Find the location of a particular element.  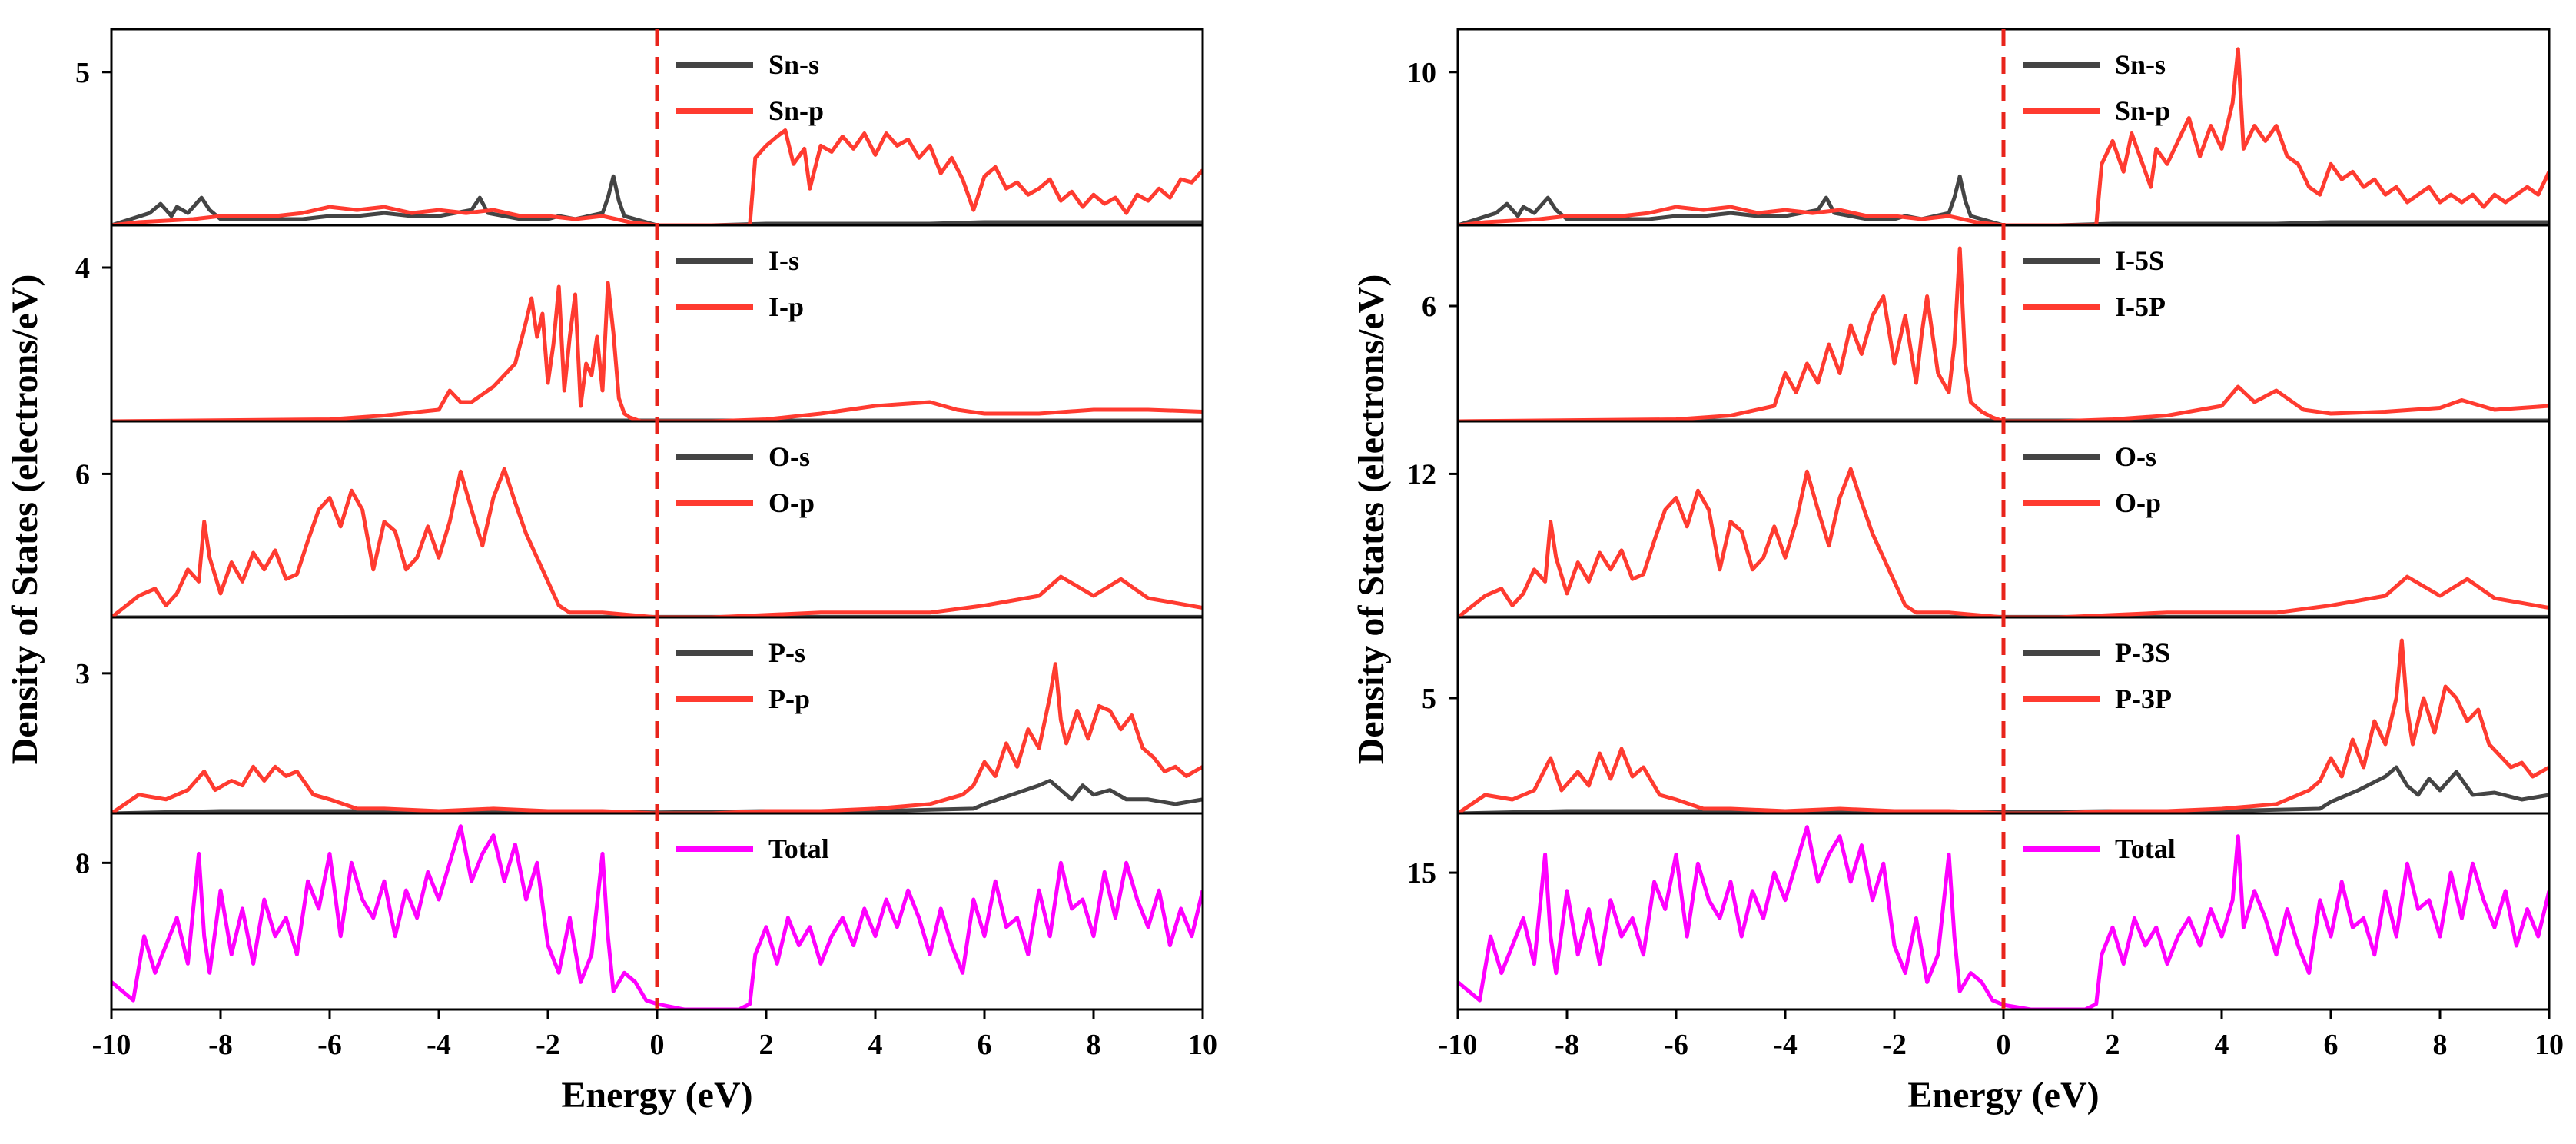

legend-label: P-3S is located at coordinates (2142, 652).